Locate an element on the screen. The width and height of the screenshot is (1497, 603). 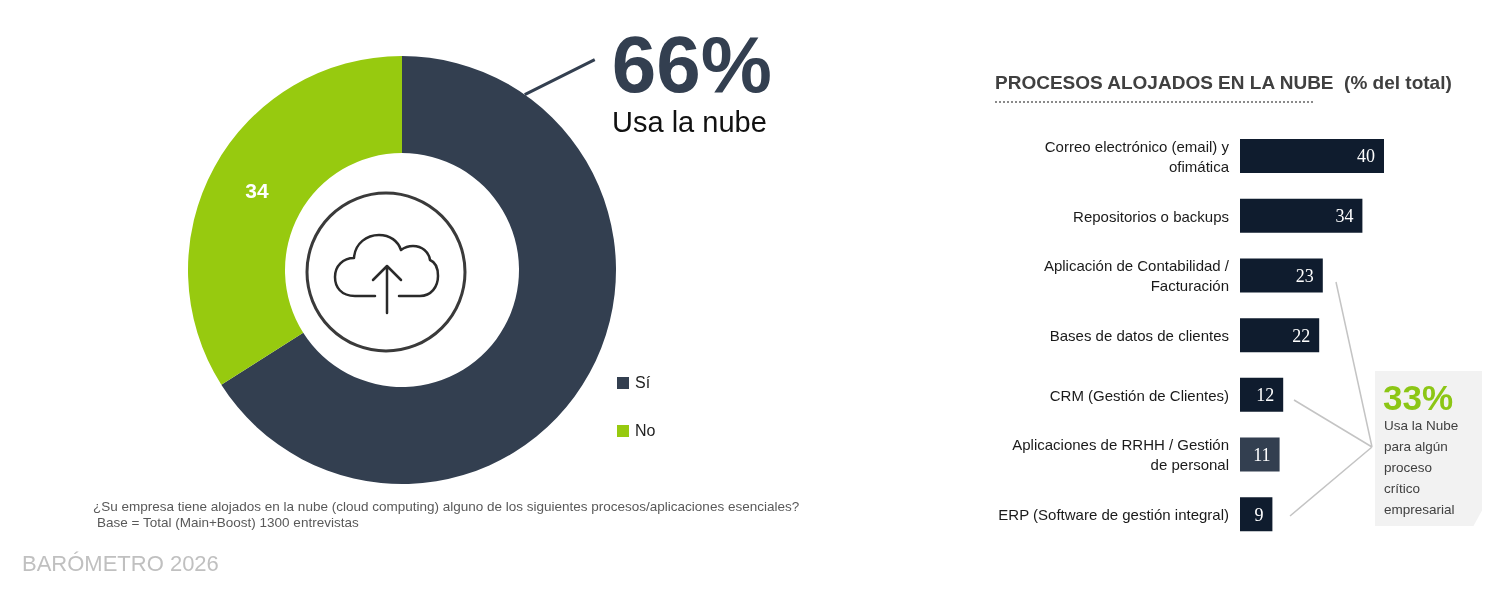
text: Usa la nube is located at coordinates (689, 122).